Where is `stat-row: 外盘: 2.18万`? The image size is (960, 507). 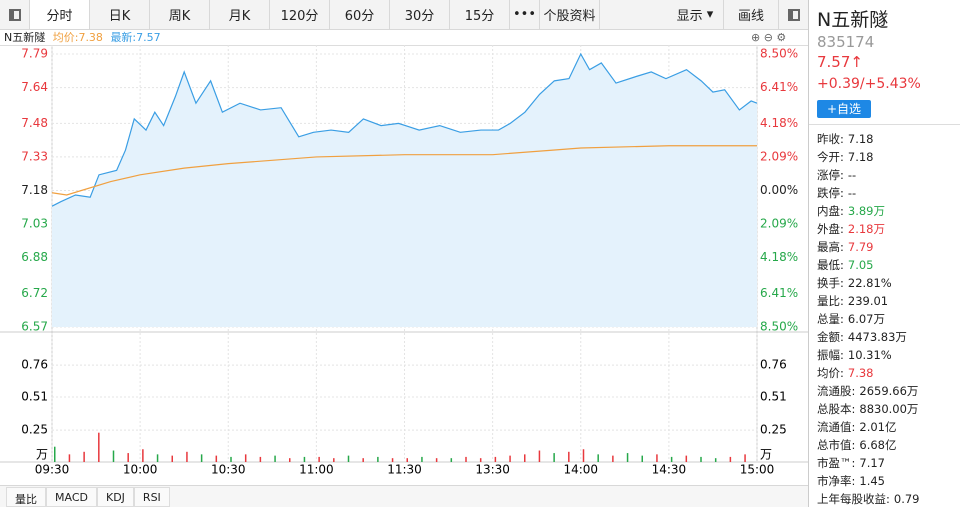
stat-row: 外盘: 2.18万 is located at coordinates (851, 229).